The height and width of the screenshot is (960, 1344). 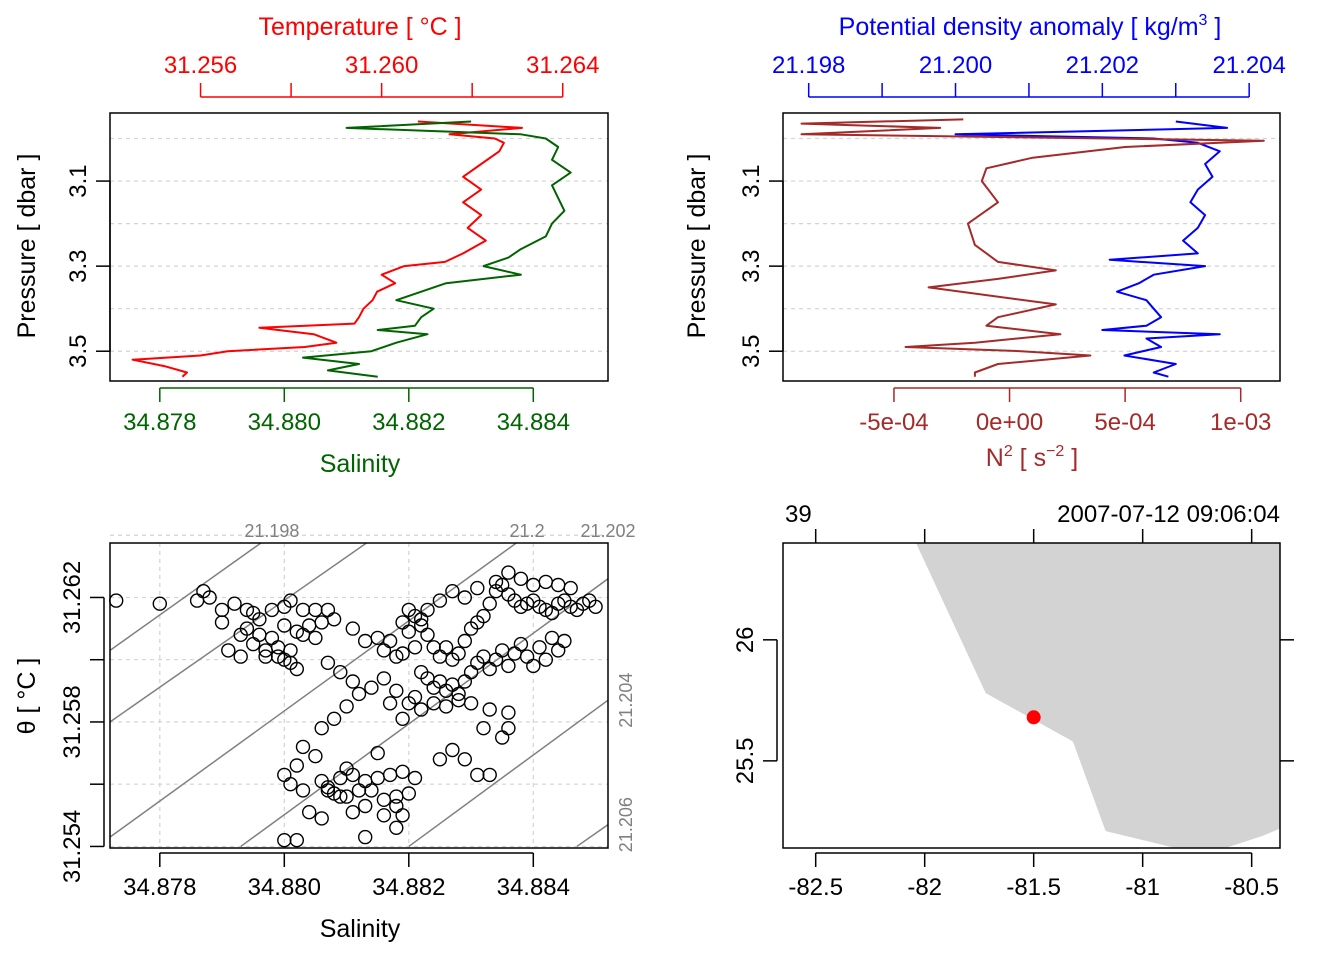 What do you see at coordinates (924, 887) in the screenshot?
I see `longitude-axis-tick-label: -82` at bounding box center [924, 887].